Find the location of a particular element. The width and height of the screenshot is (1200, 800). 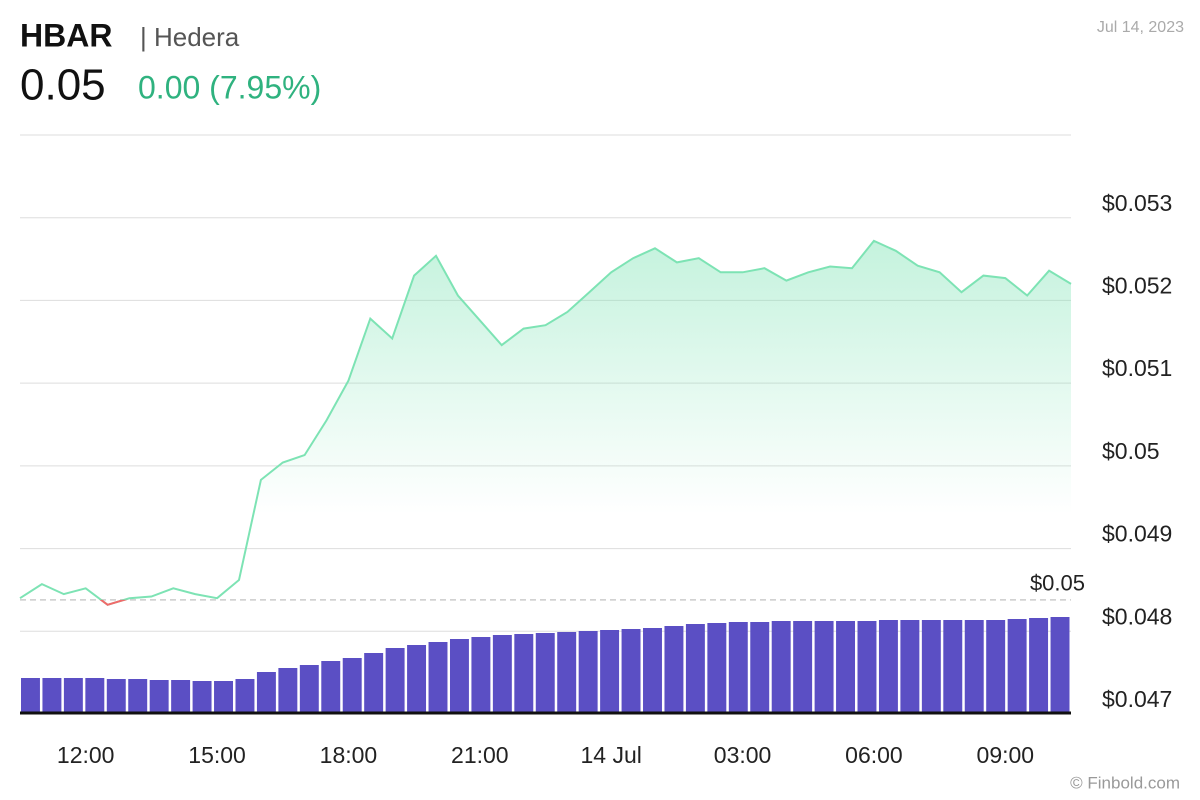

y-tick-label: $0.05 is located at coordinates (1131, 451).